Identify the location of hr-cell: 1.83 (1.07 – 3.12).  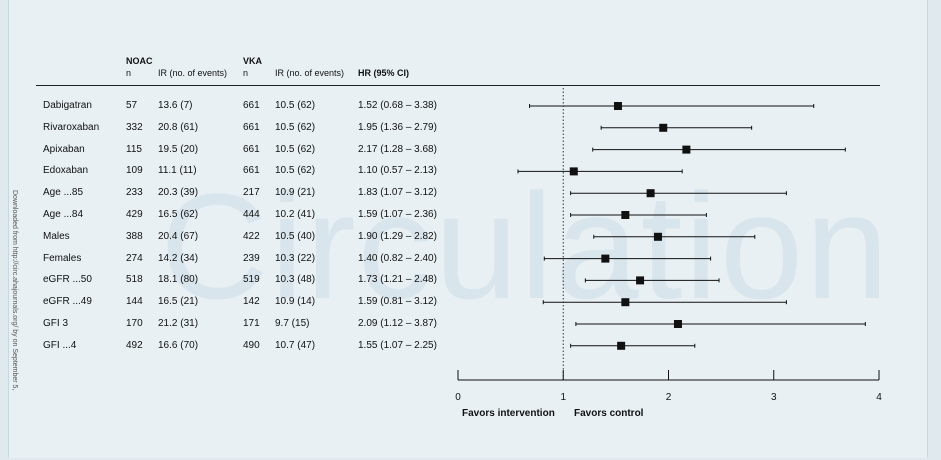
(397, 193).